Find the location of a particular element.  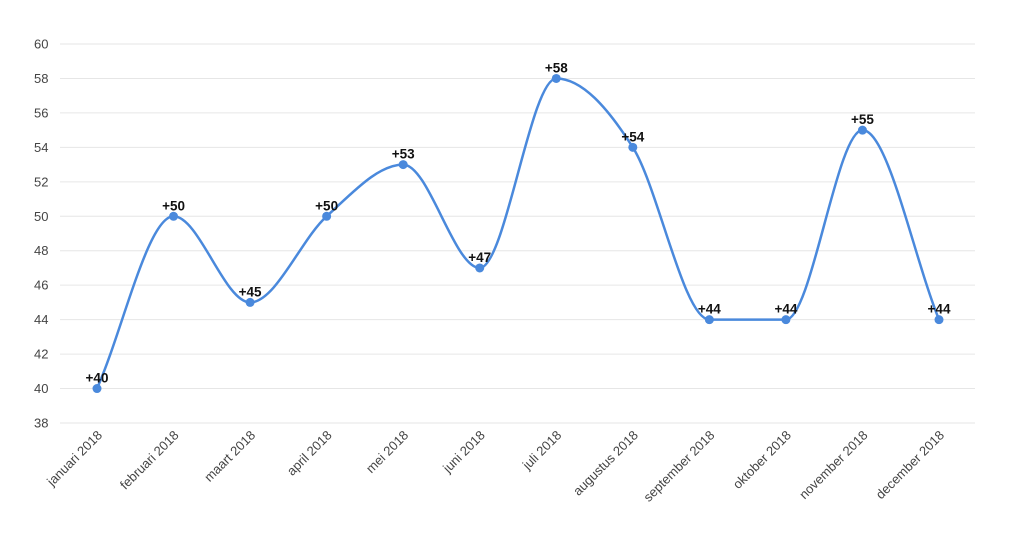

y-tick-label: 52 is located at coordinates (41, 181).